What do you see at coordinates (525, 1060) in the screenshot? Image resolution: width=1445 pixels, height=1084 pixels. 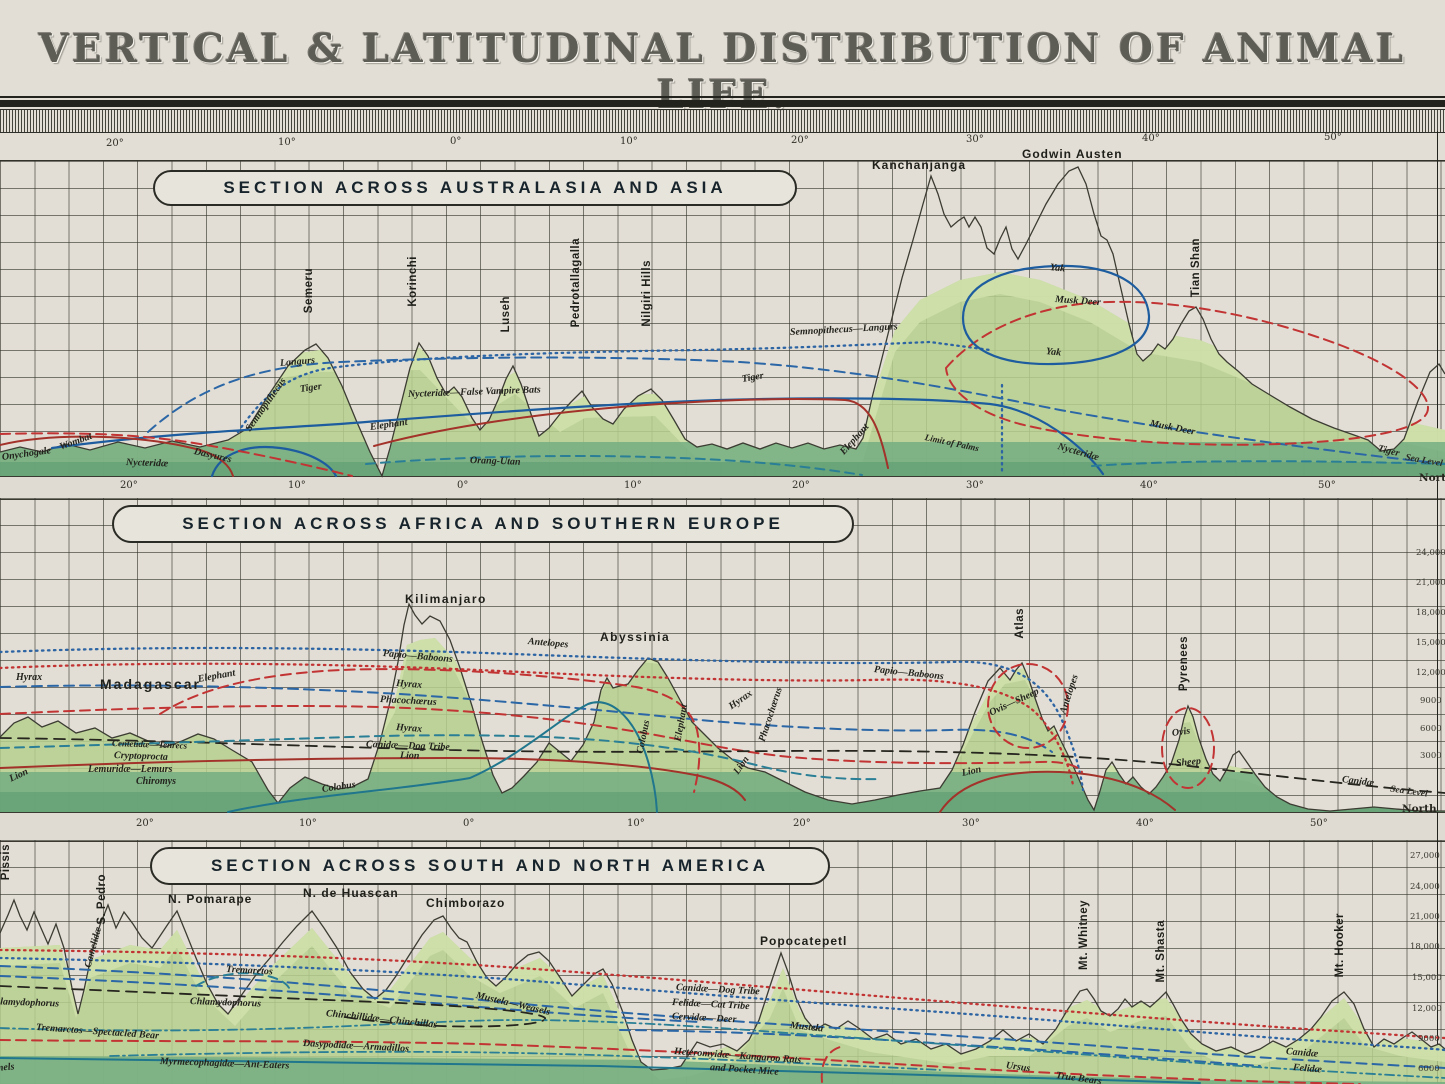 I see `range-line-dasypodidae-armadillos` at bounding box center [525, 1060].